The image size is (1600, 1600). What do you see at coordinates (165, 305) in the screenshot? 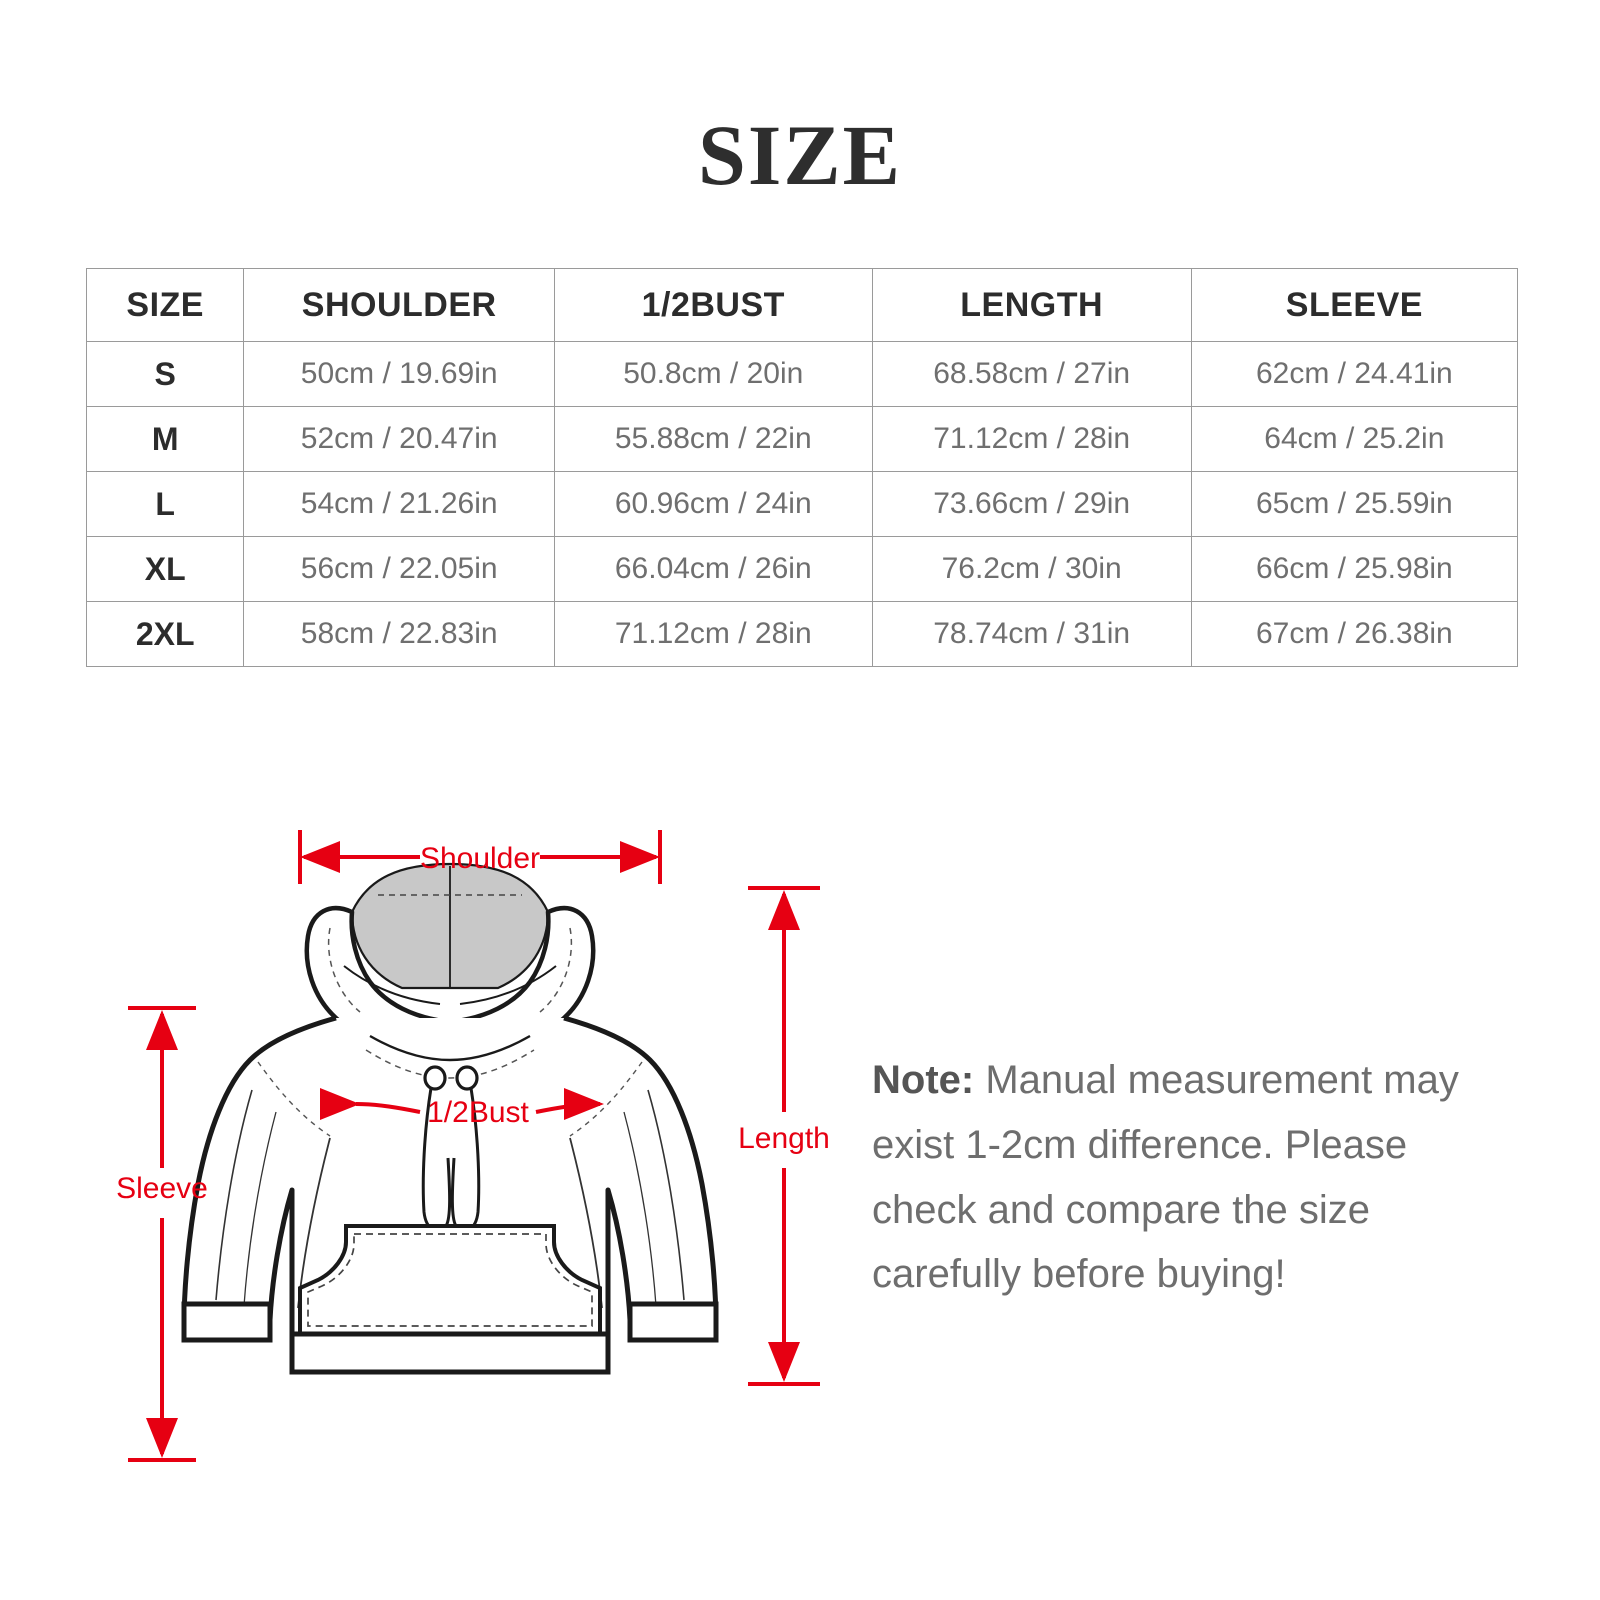
I see `column-header-size: SIZE` at bounding box center [165, 305].